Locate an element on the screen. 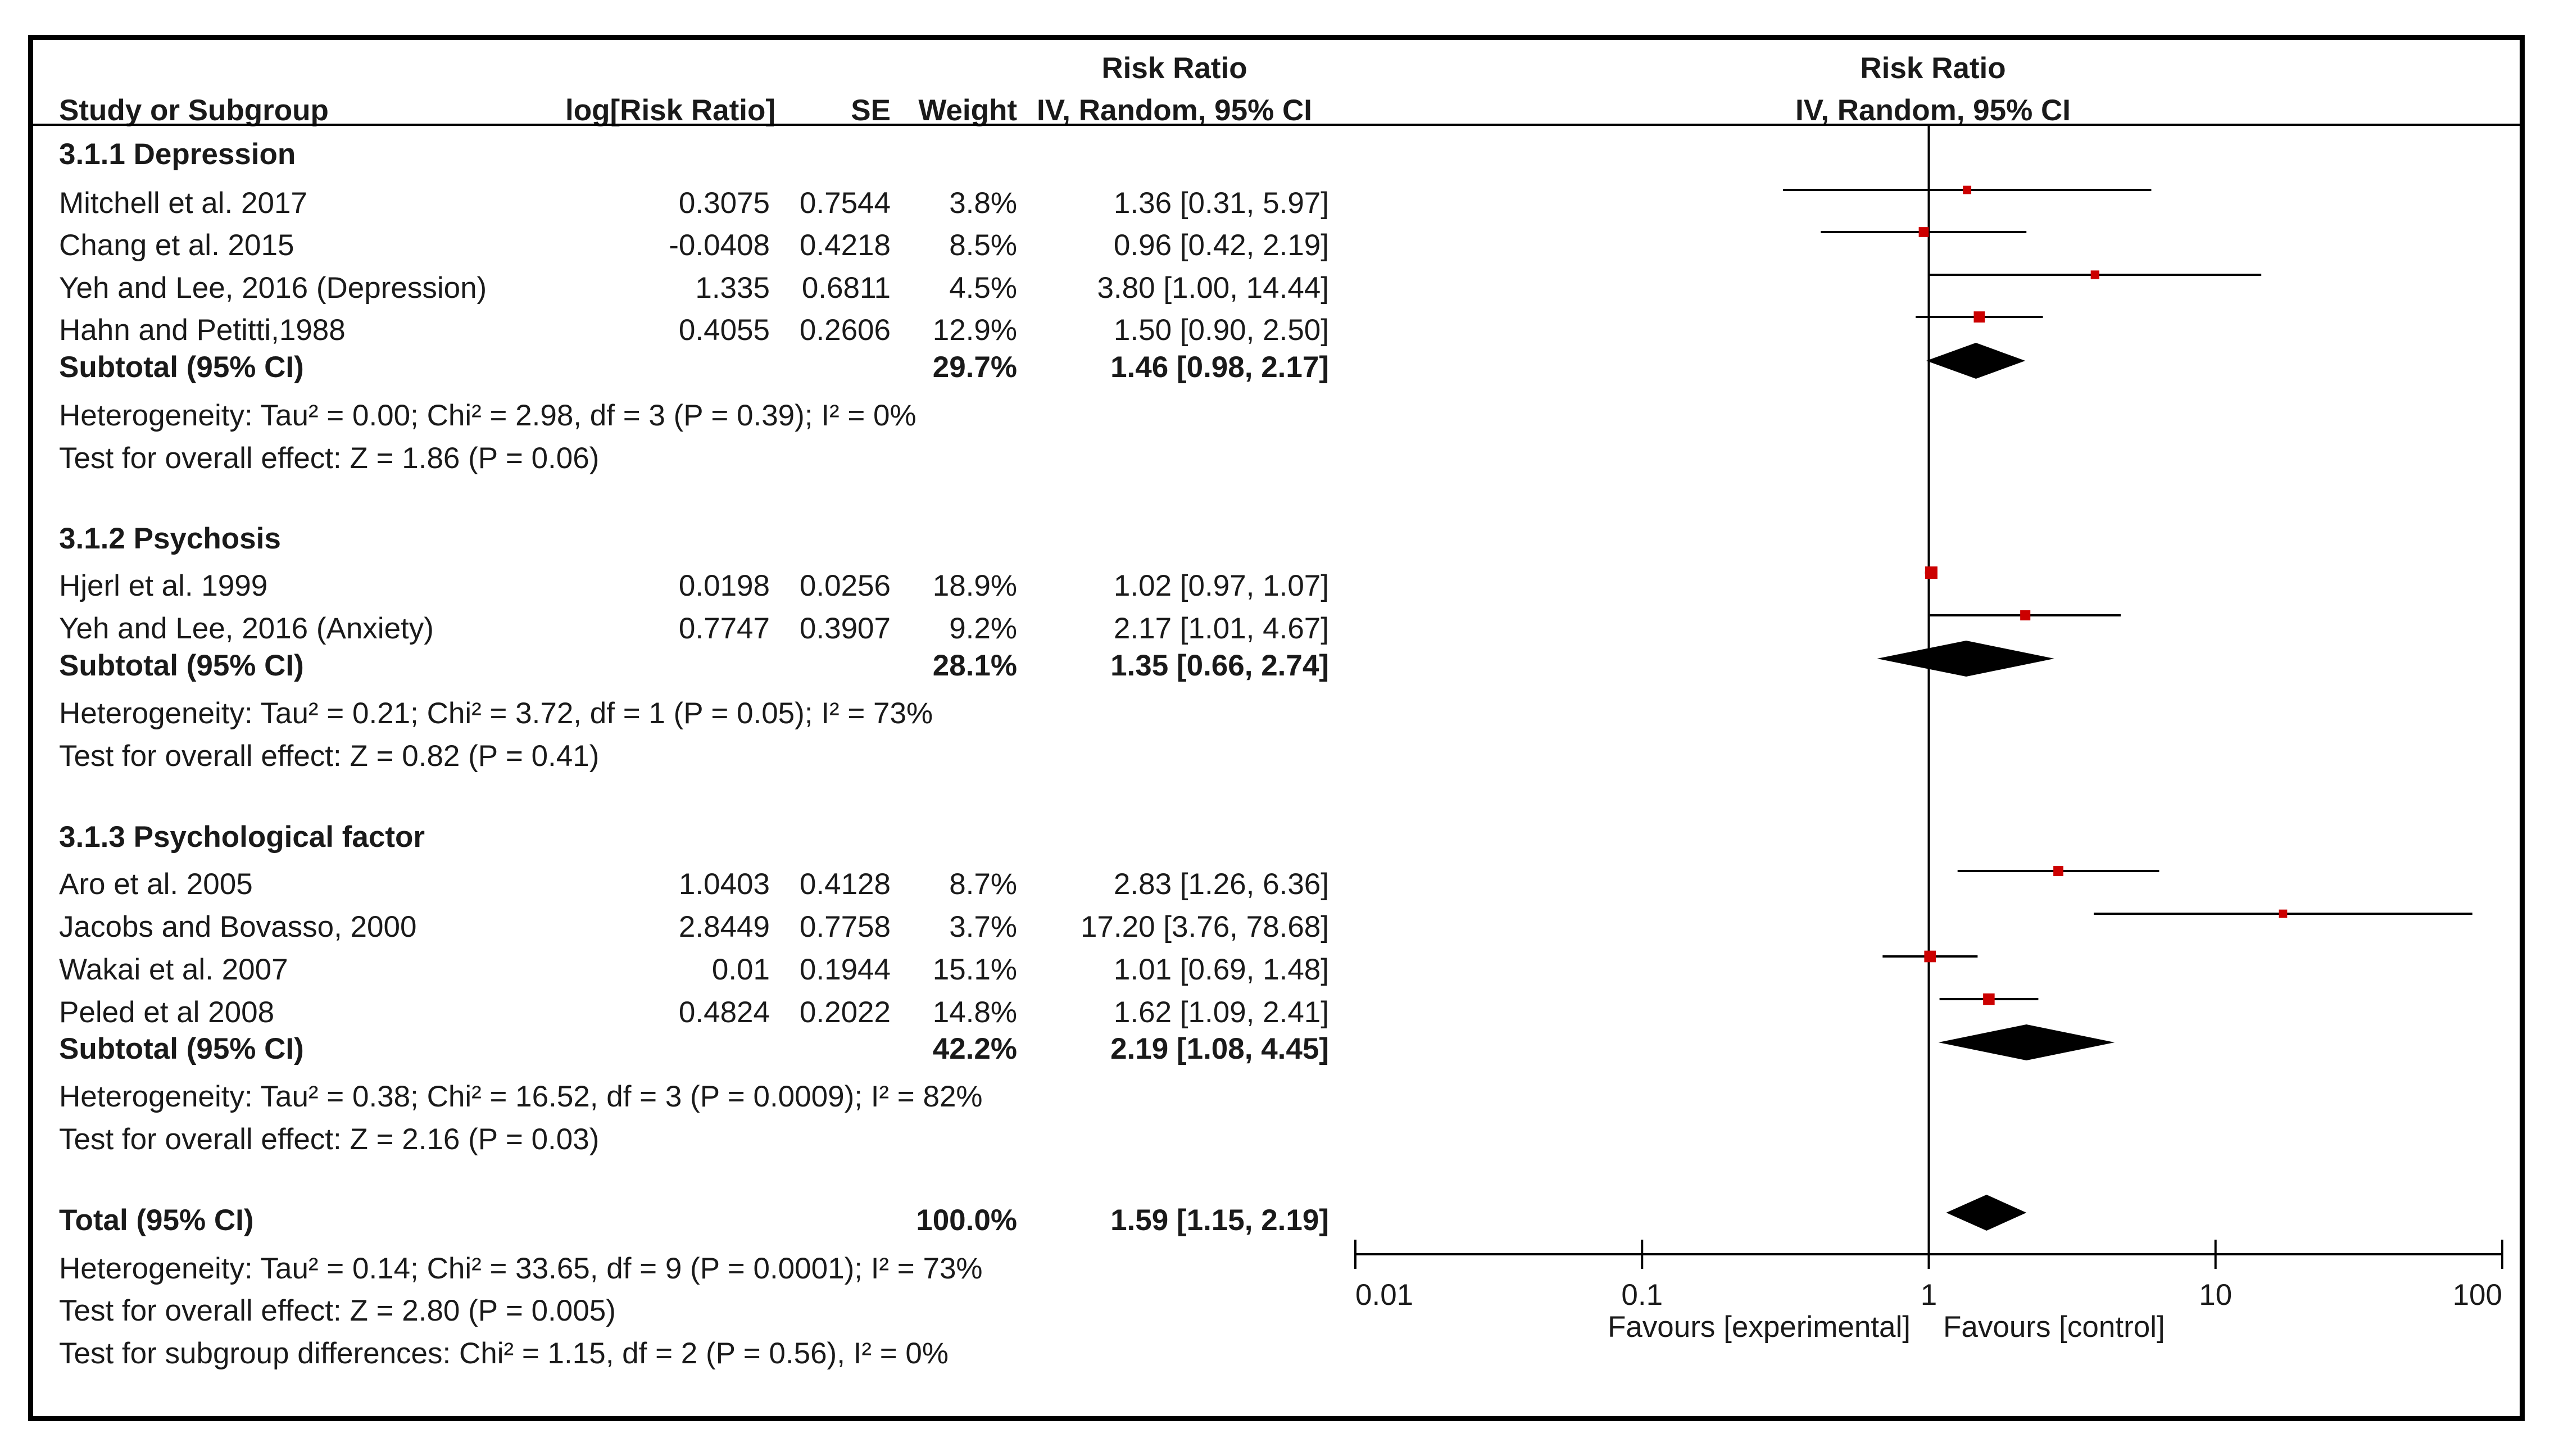 This screenshot has width=2559, height=1456. study-logrr: 1.0403 is located at coordinates (724, 884).